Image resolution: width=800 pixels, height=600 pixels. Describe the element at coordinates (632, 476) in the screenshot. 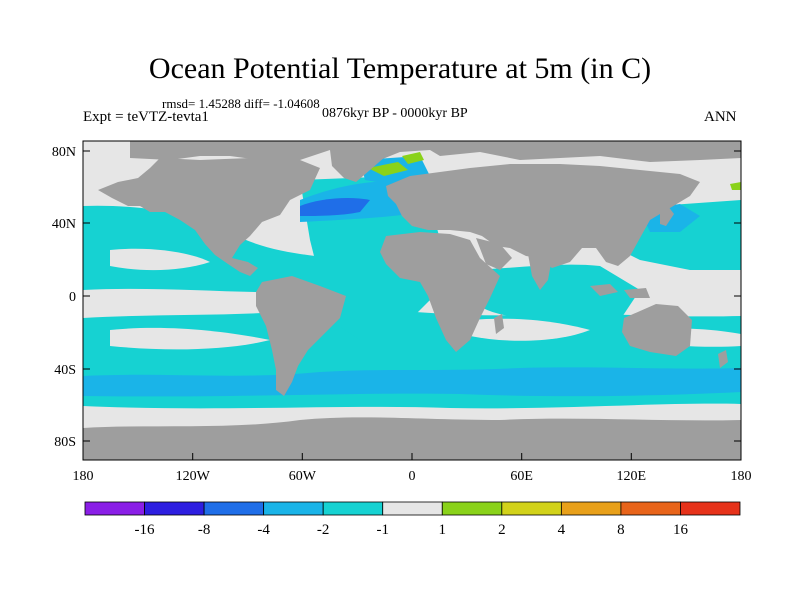

I see `lon-label-120e: 120E` at that location.